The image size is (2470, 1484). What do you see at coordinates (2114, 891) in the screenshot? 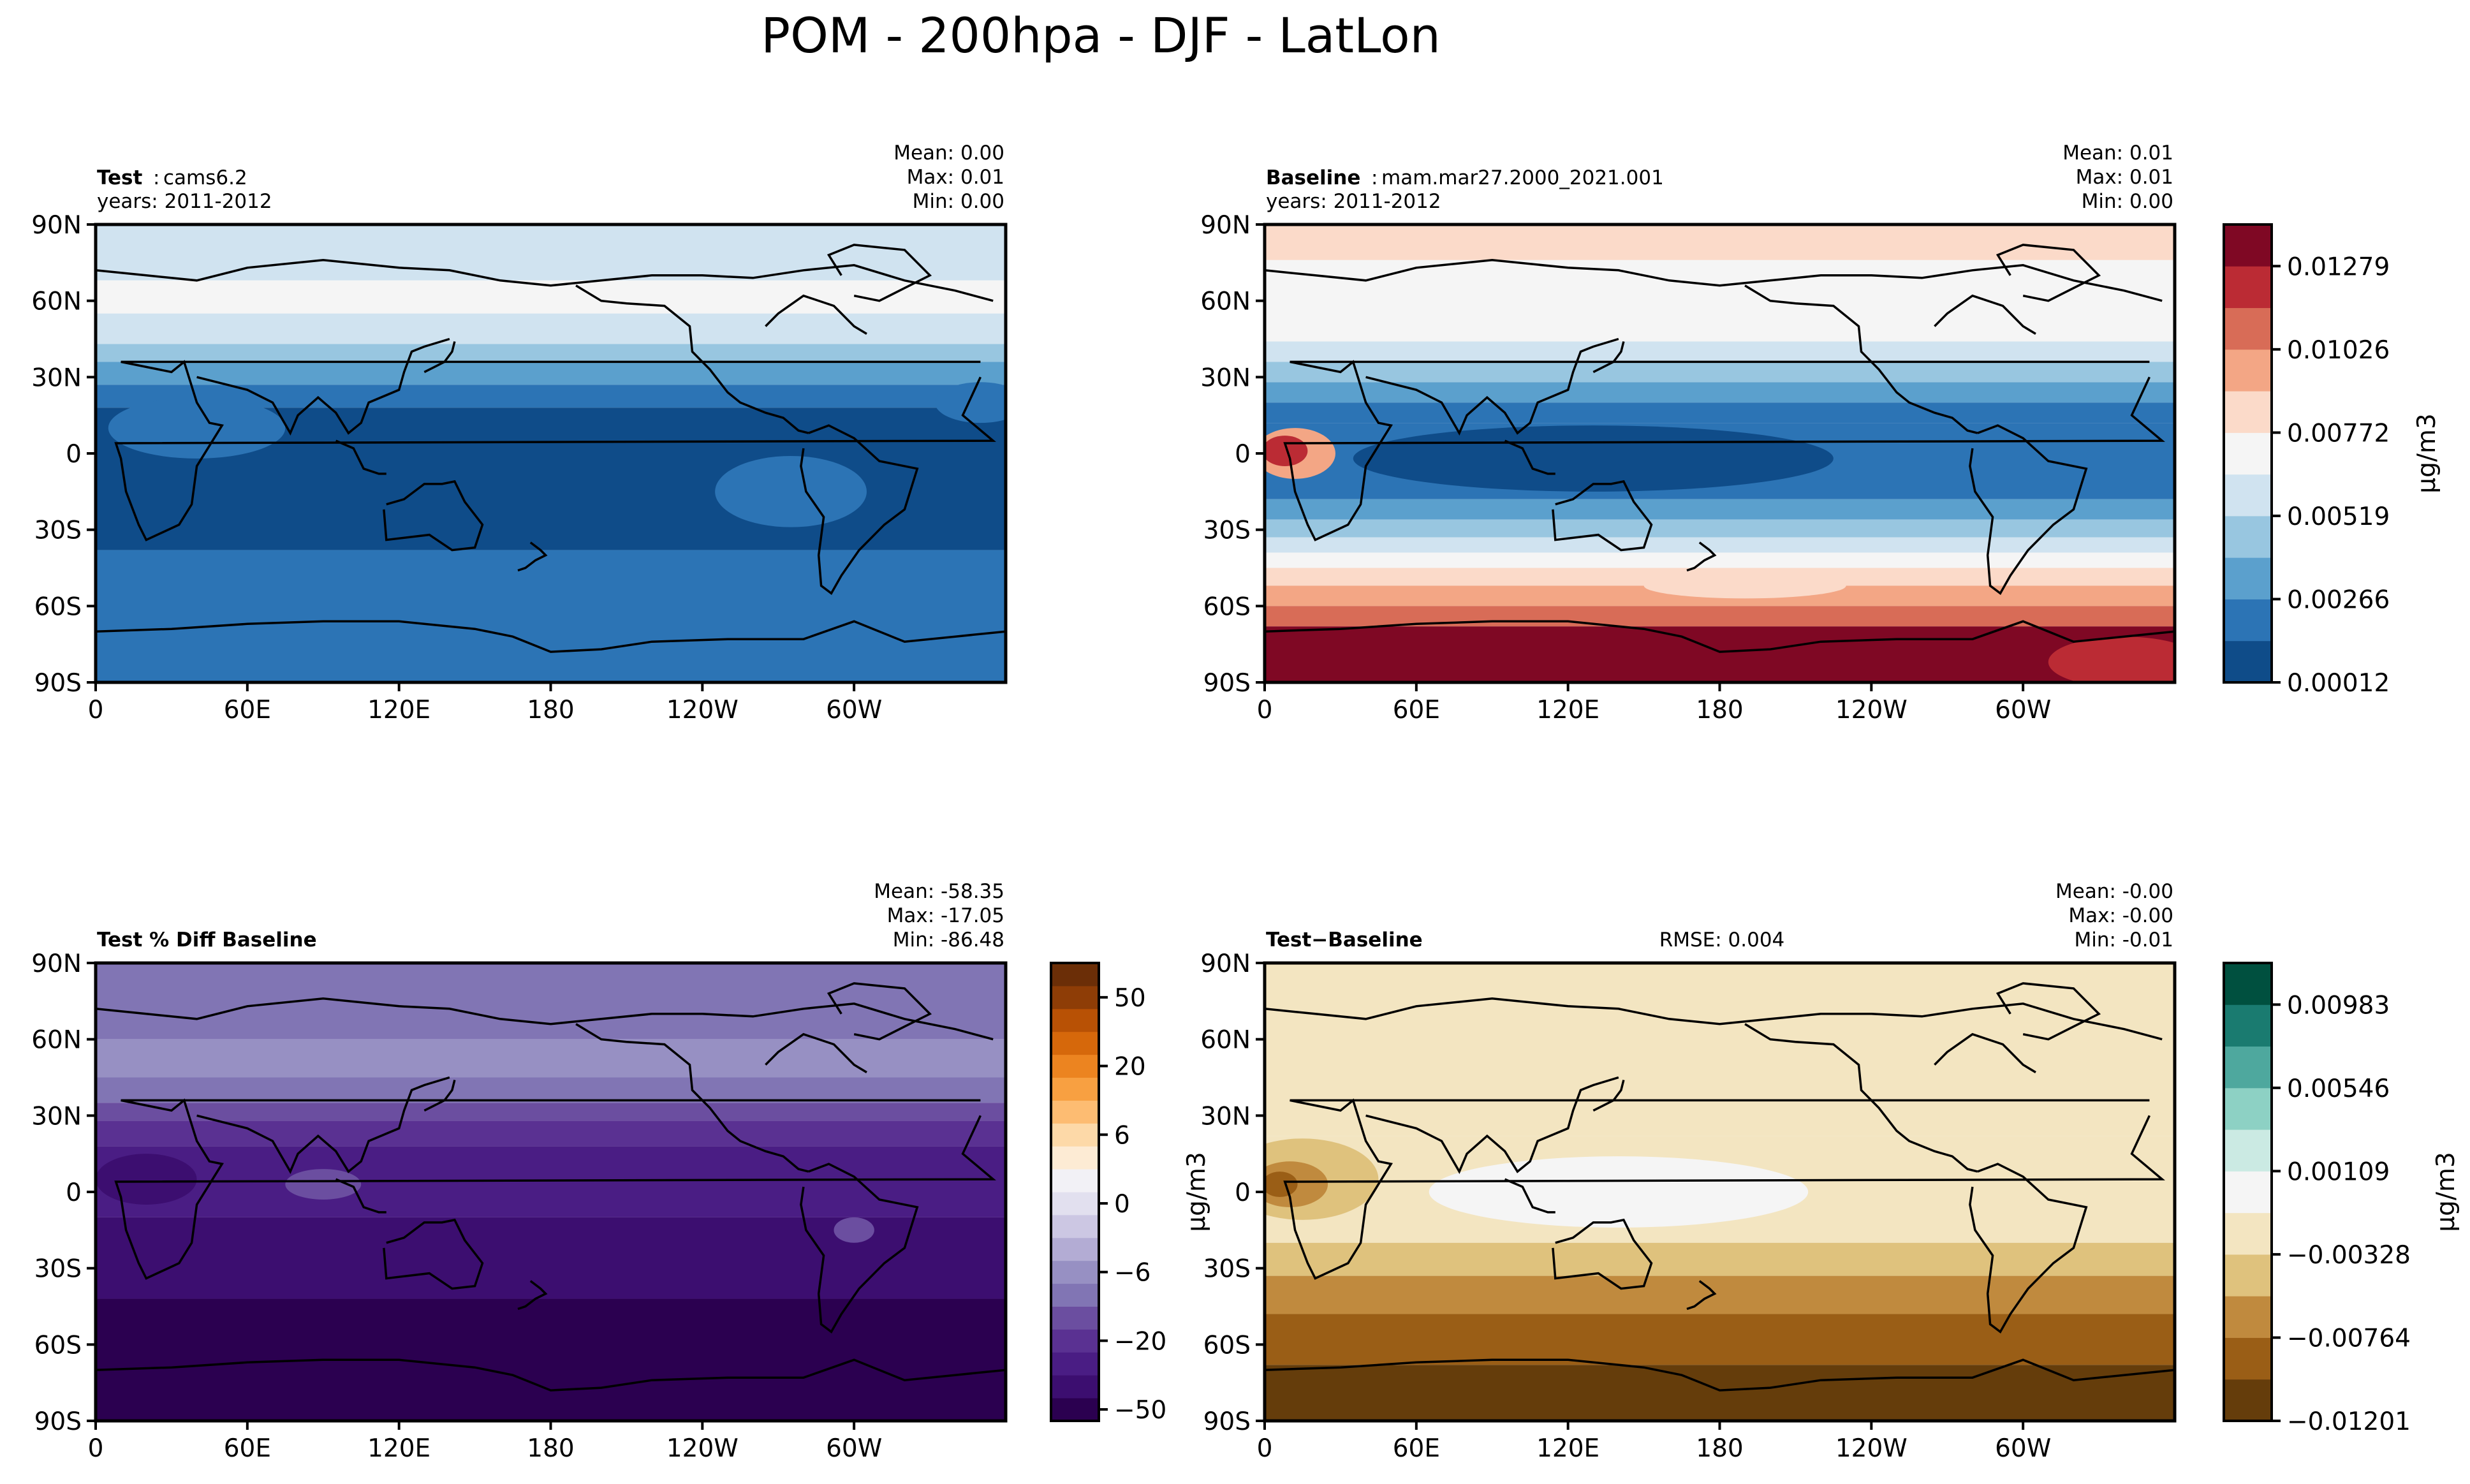
I see `panel-diff-stat-mean: Mean: -0.00` at bounding box center [2114, 891].